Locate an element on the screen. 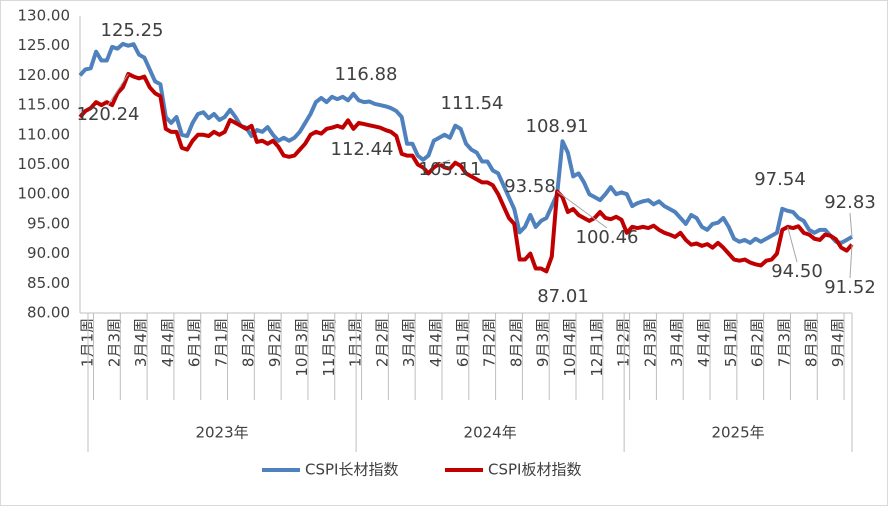  data-label: 105.11 is located at coordinates (450, 169).